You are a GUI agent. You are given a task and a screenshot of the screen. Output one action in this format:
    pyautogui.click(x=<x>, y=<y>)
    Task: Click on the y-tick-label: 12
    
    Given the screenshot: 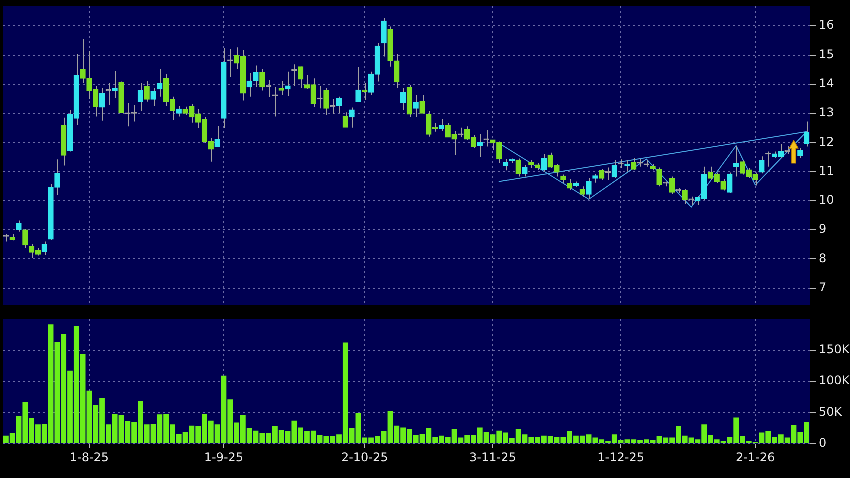 What is the action you would take?
    pyautogui.click(x=826, y=141)
    